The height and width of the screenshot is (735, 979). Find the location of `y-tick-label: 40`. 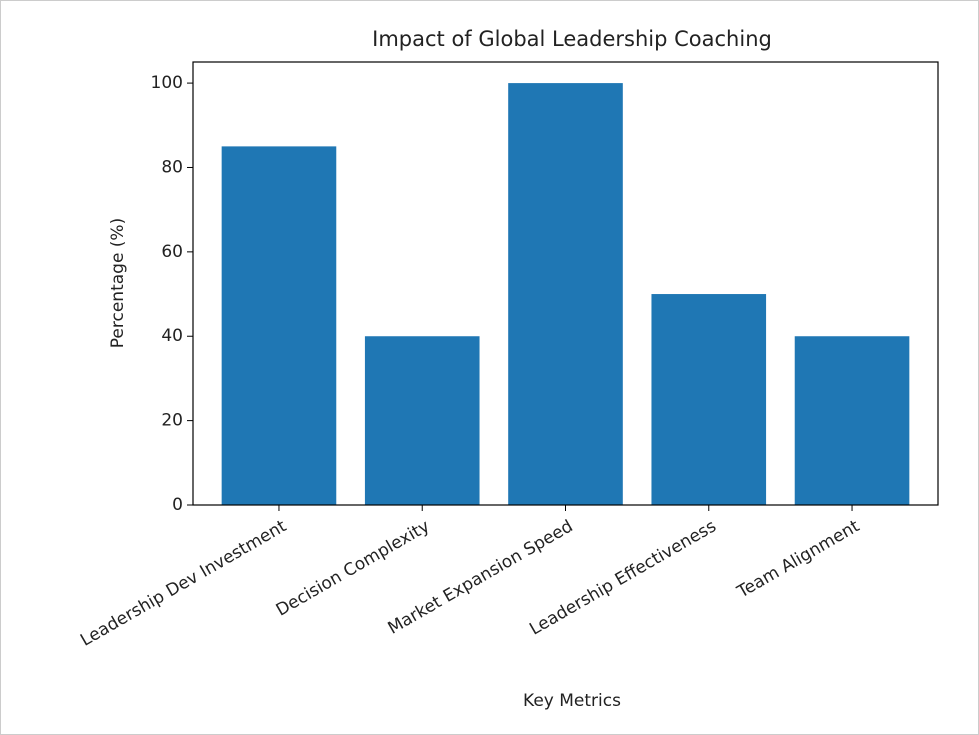

y-tick-label: 40 is located at coordinates (172, 336).